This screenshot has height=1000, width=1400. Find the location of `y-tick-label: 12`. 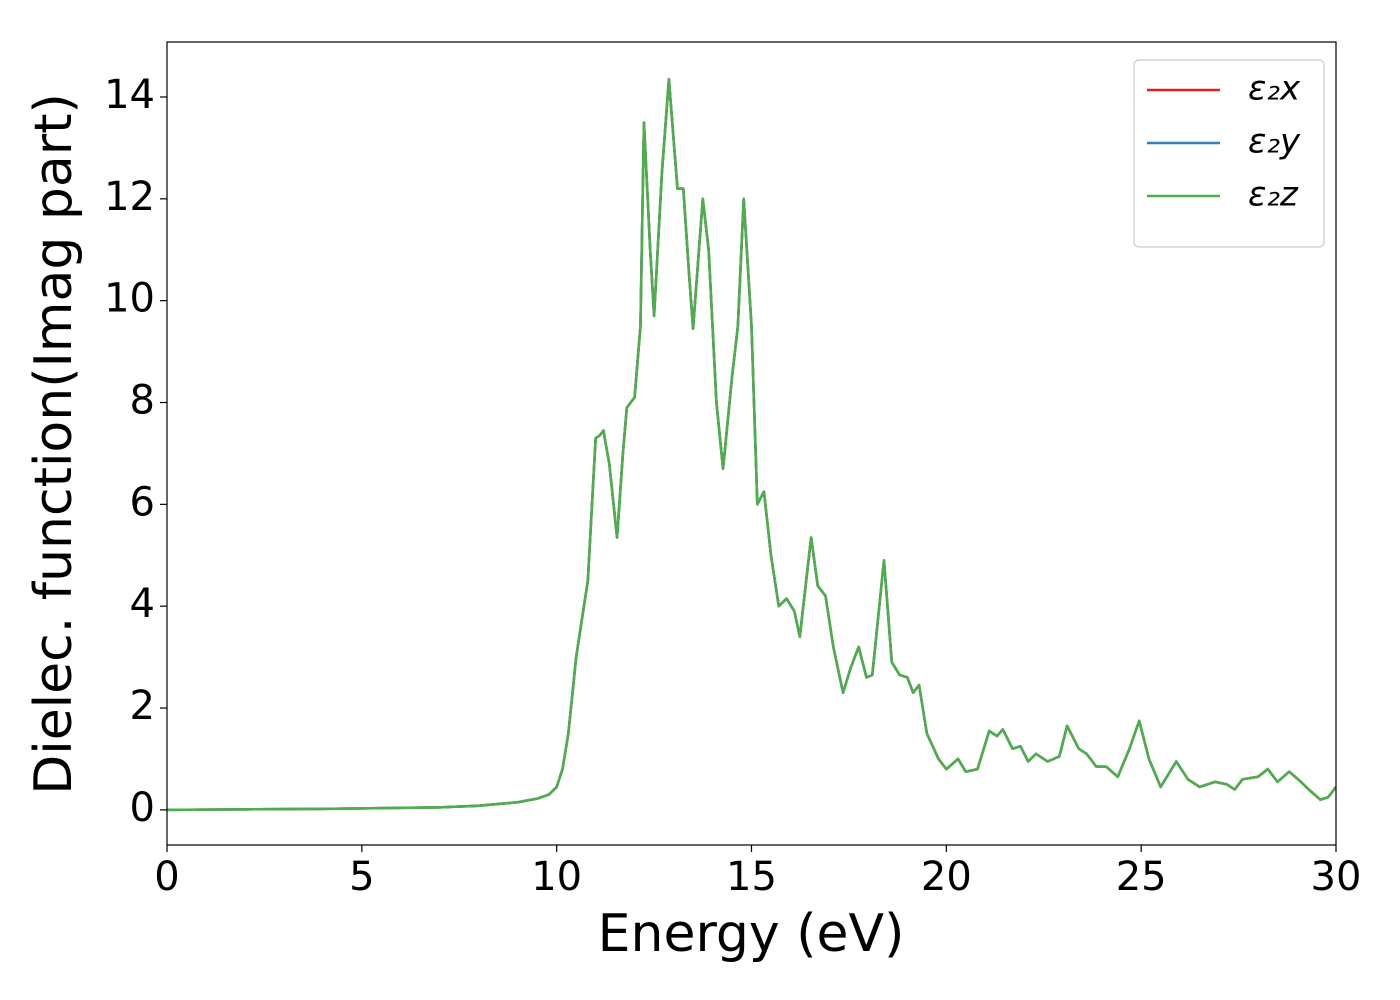

y-tick-label: 12 is located at coordinates (129, 197).